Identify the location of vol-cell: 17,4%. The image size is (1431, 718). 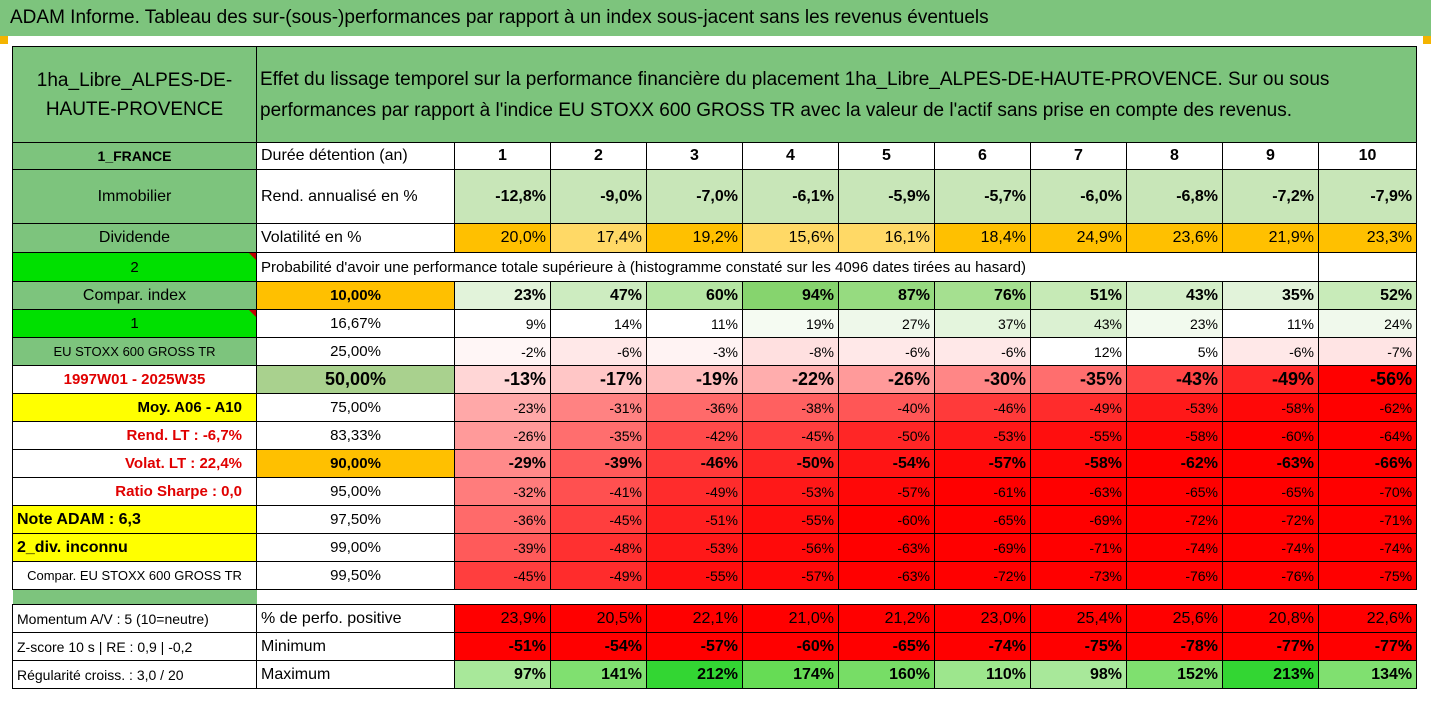
(598, 238).